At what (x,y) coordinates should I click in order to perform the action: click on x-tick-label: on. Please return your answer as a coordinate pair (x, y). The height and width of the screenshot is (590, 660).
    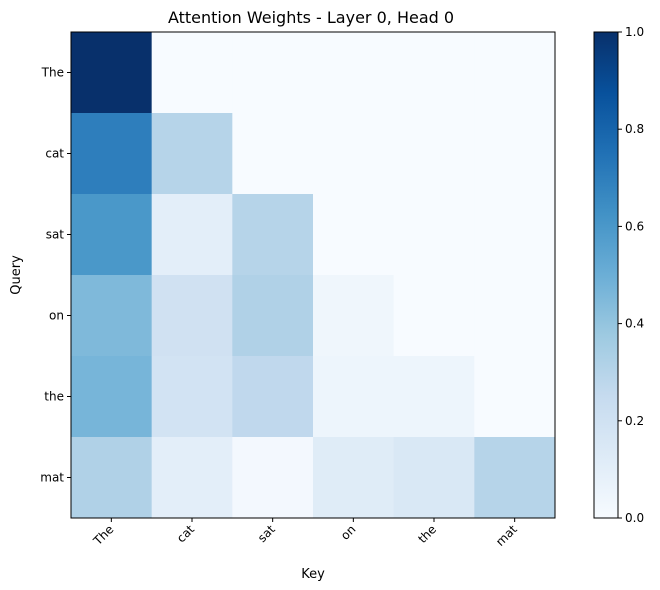
    Looking at the image, I should click on (348, 532).